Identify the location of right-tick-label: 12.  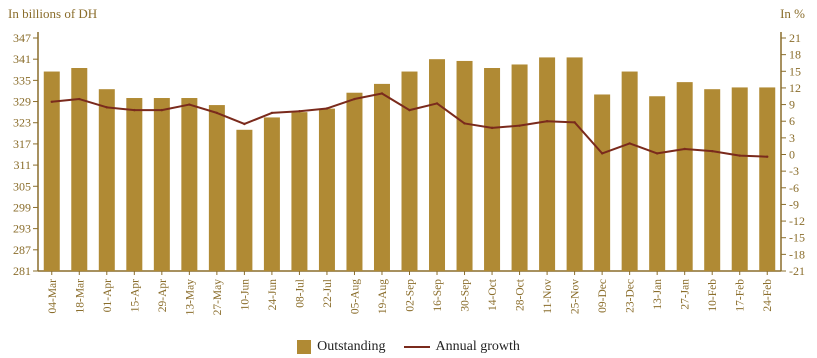
(795, 88).